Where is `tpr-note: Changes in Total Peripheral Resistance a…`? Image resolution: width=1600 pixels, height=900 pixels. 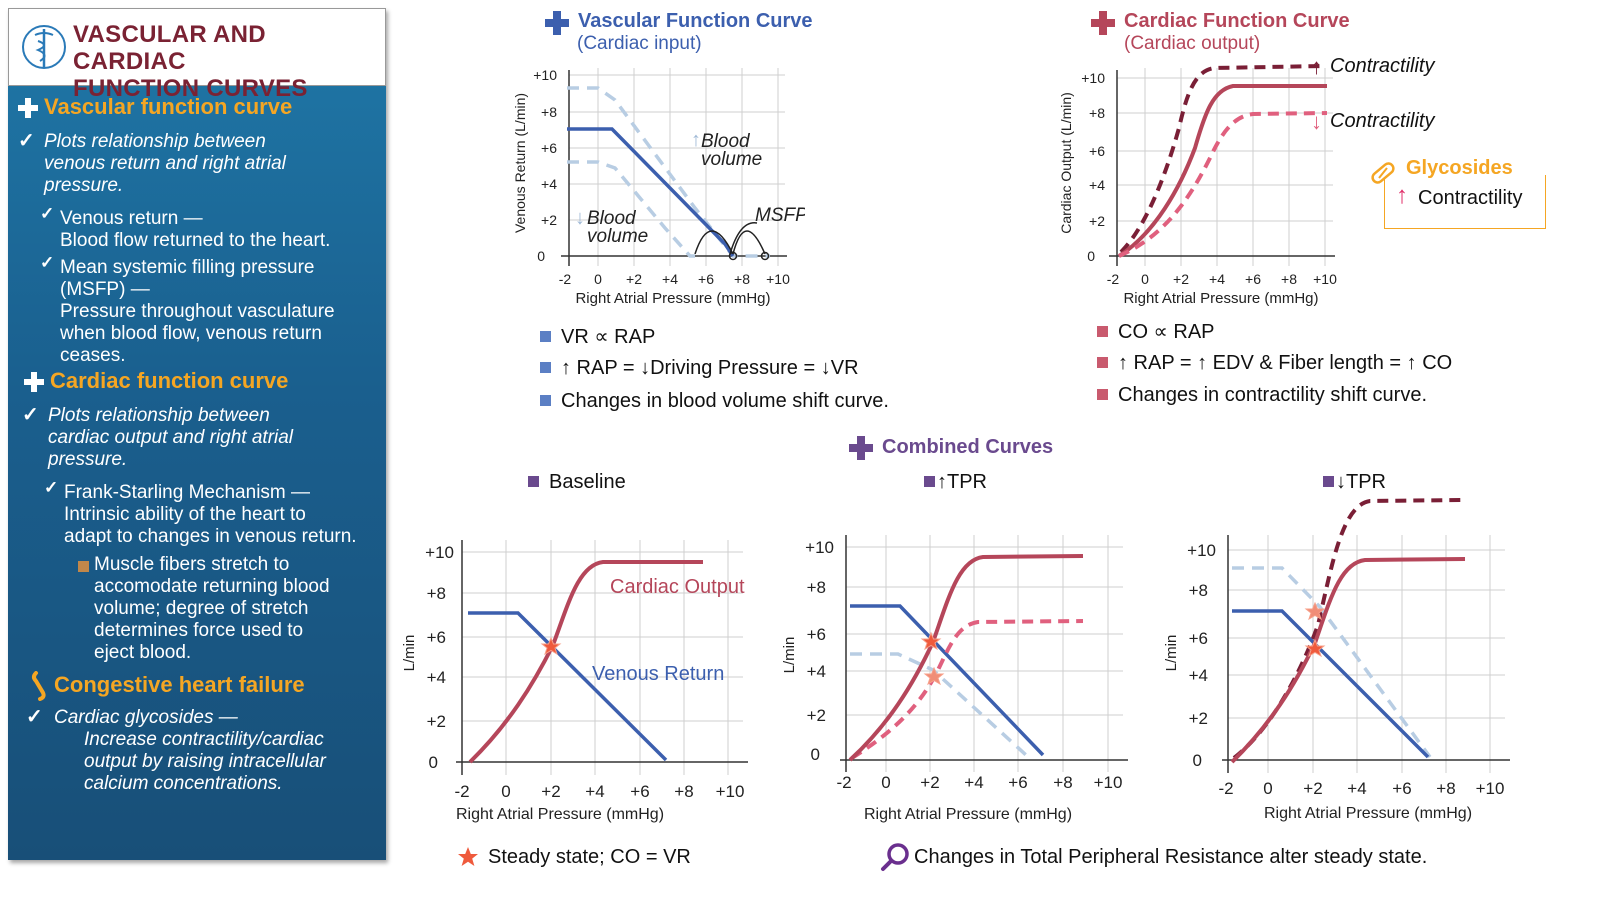
tpr-note: Changes in Total Peripheral Resistance a… is located at coordinates (1171, 857).